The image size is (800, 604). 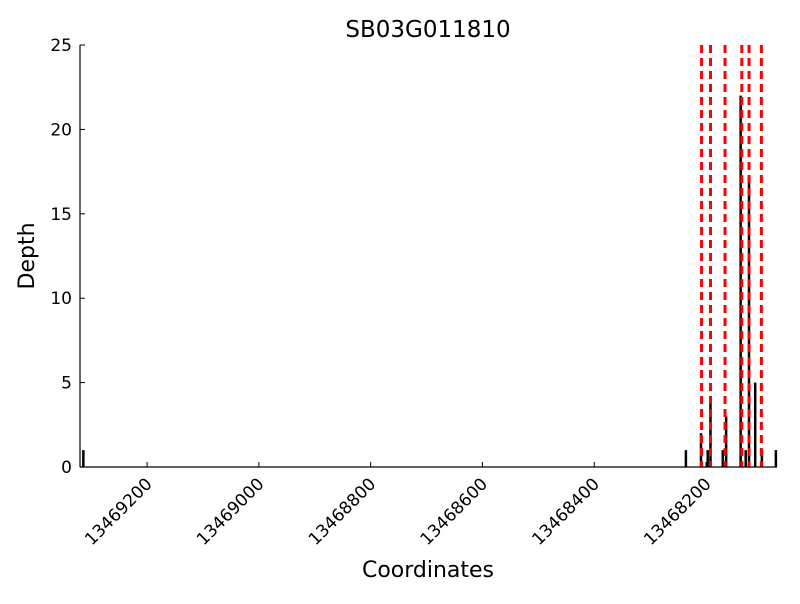 I want to click on y-tick-label: 5, so click(x=66, y=384).